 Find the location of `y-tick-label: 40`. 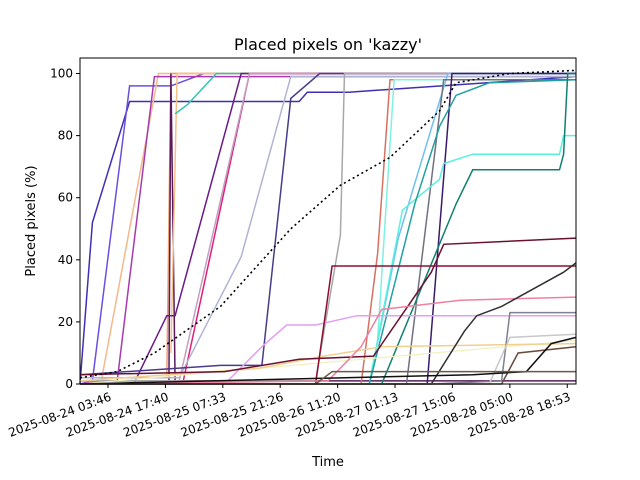

y-tick-label: 40 is located at coordinates (65, 260).